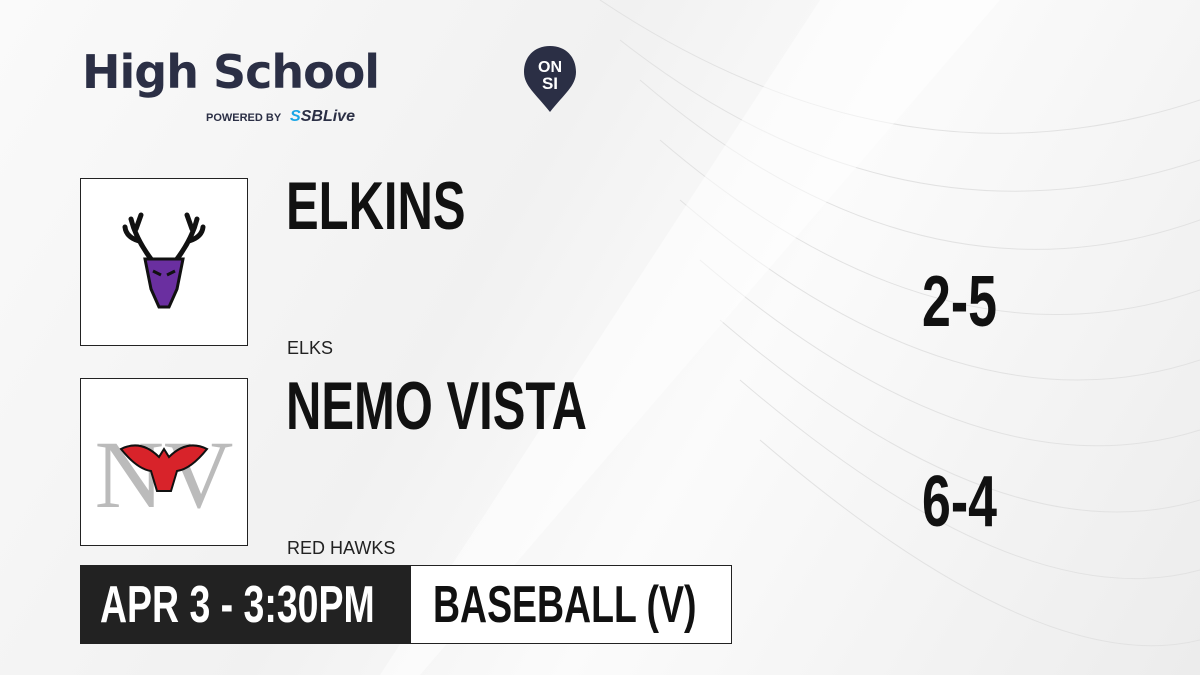  I want to click on team-name-1: ELKINS, so click(376, 206).